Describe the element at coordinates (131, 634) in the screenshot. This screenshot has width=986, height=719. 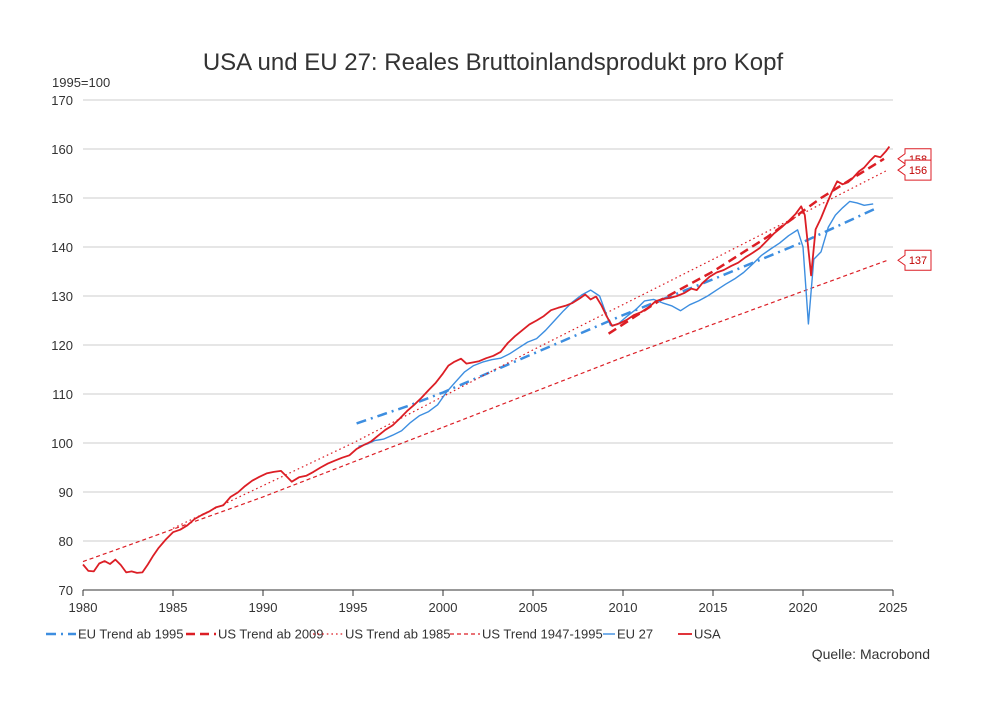
I see `legend-label: EU Trend ab 1995` at that location.